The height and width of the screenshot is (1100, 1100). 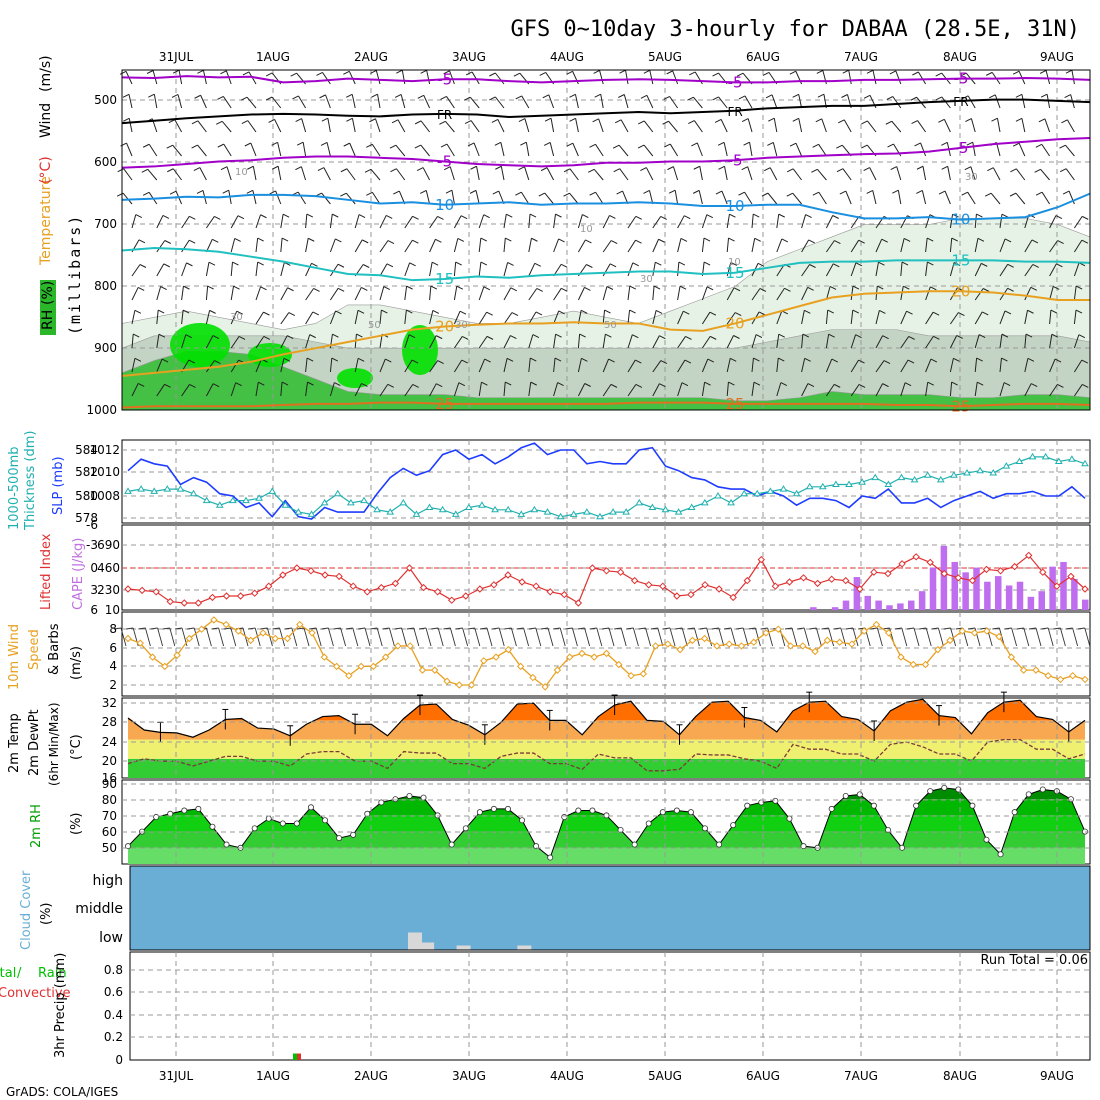 I want to click on panel-precip, so click(x=610, y=1006).